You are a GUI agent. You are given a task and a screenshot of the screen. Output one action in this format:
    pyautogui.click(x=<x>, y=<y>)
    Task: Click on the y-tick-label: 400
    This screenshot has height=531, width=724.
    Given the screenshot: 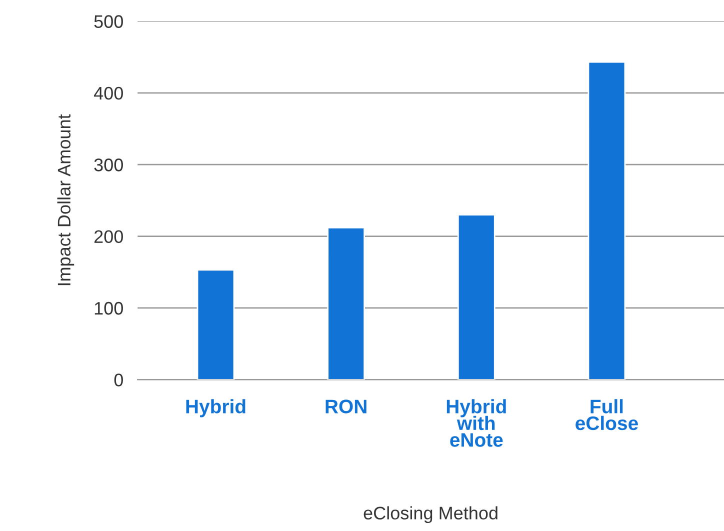 What is the action you would take?
    pyautogui.click(x=108, y=93)
    